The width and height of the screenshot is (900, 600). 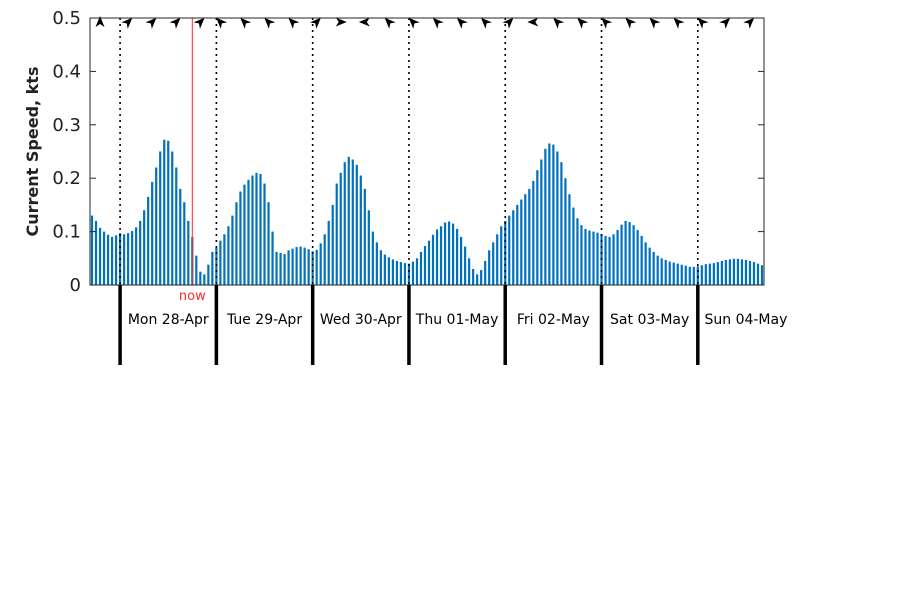 What do you see at coordinates (264, 320) in the screenshot?
I see `day-label: Tue 29-Apr` at bounding box center [264, 320].